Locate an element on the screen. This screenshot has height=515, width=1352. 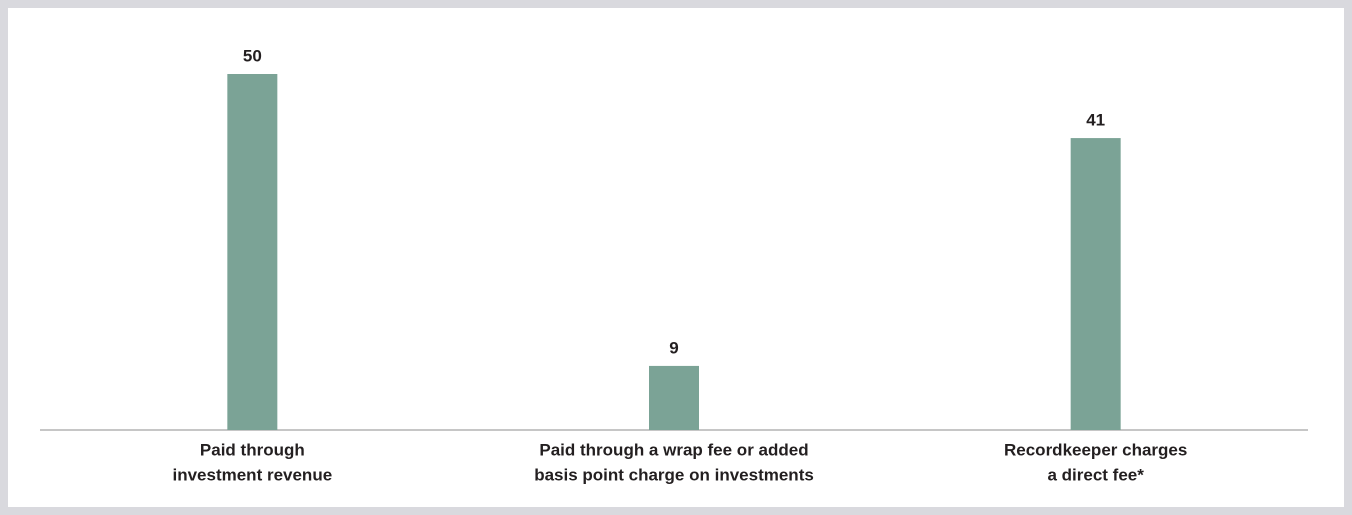
data-label: 41 is located at coordinates (1095, 120).